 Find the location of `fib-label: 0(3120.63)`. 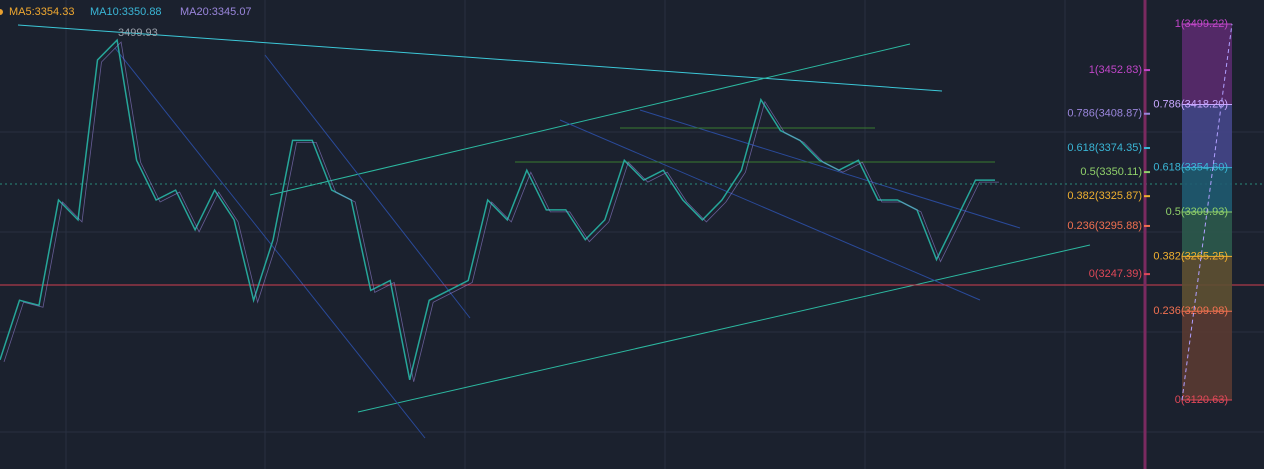

fib-label: 0(3120.63) is located at coordinates (1201, 400).